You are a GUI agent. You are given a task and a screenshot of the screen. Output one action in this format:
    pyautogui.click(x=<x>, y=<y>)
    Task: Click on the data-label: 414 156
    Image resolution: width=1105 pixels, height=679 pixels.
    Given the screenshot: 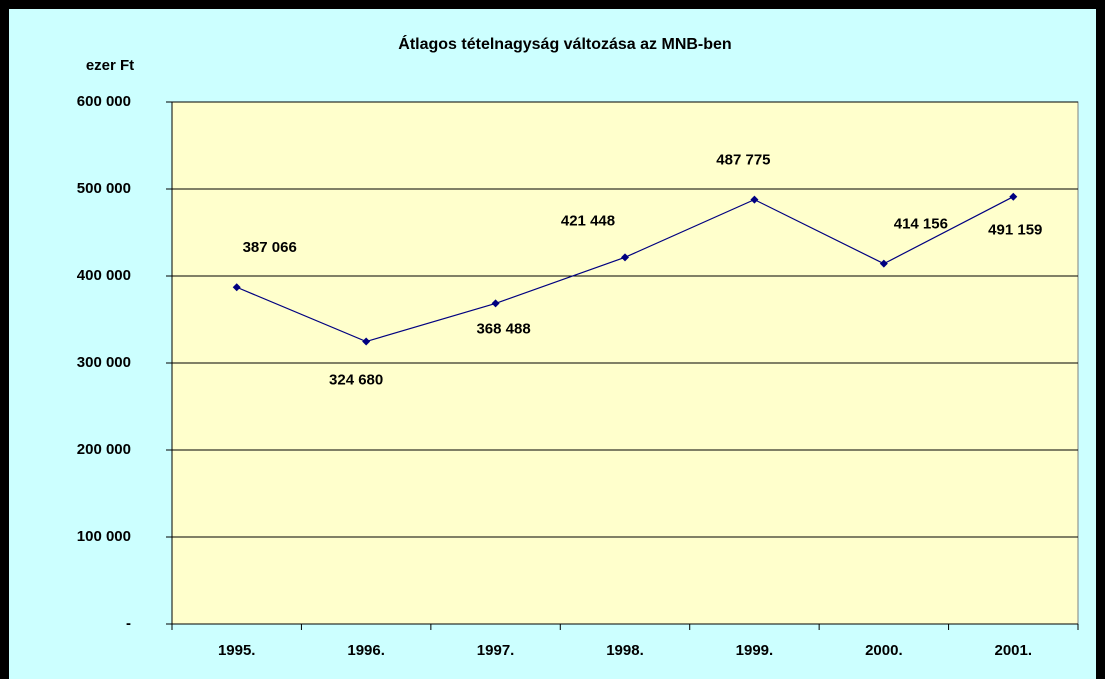 What is the action you would take?
    pyautogui.click(x=921, y=224)
    